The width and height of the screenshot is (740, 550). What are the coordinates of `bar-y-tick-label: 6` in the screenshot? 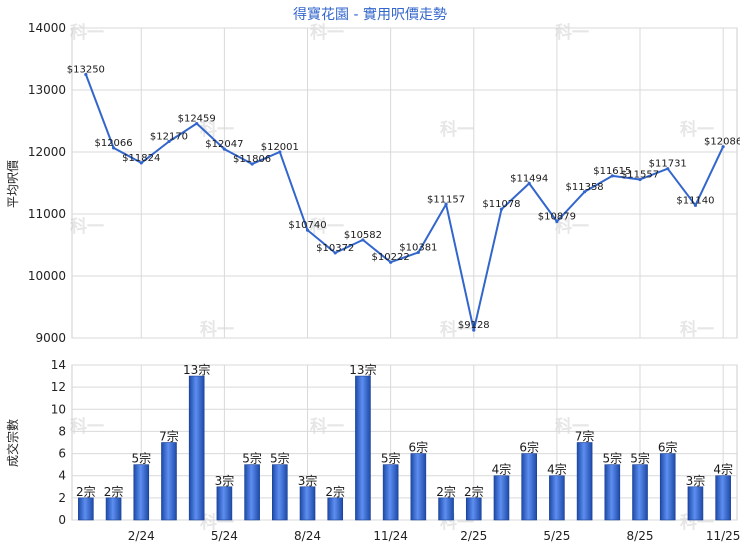 It's located at (62, 454).